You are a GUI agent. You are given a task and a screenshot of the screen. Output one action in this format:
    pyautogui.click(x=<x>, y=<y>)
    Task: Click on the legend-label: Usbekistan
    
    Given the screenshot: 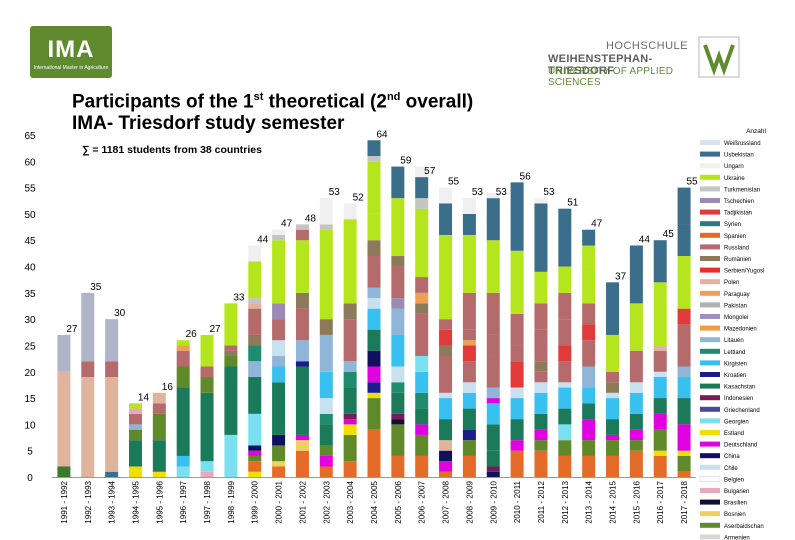 What is the action you would take?
    pyautogui.click(x=739, y=156)
    